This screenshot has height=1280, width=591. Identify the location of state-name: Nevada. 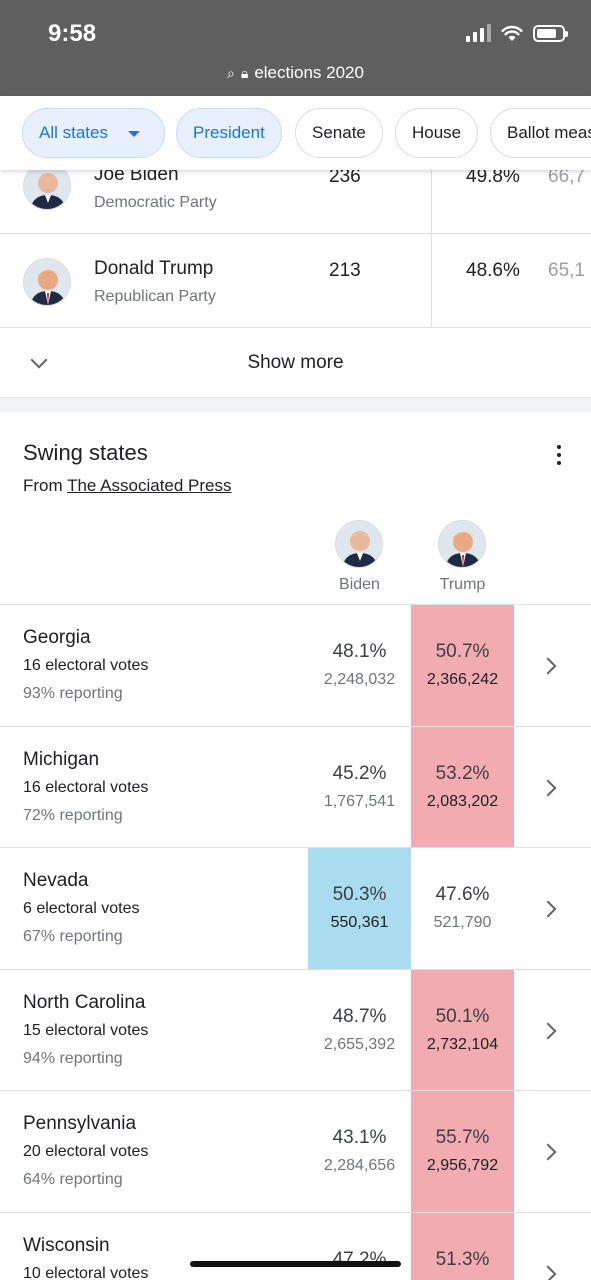
(56, 880).